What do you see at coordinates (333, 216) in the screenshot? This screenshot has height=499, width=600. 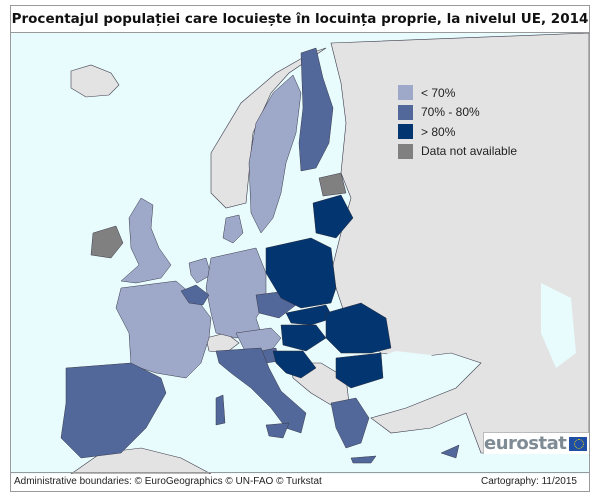 I see `latvia-lithuania` at bounding box center [333, 216].